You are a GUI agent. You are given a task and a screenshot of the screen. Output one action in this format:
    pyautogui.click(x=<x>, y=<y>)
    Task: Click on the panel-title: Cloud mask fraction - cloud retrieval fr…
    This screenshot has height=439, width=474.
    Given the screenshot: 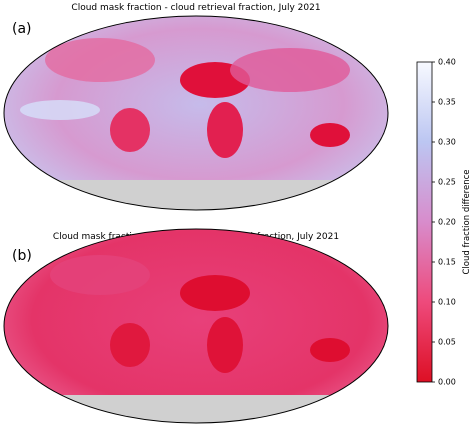 What is the action you would take?
    pyautogui.click(x=195, y=8)
    